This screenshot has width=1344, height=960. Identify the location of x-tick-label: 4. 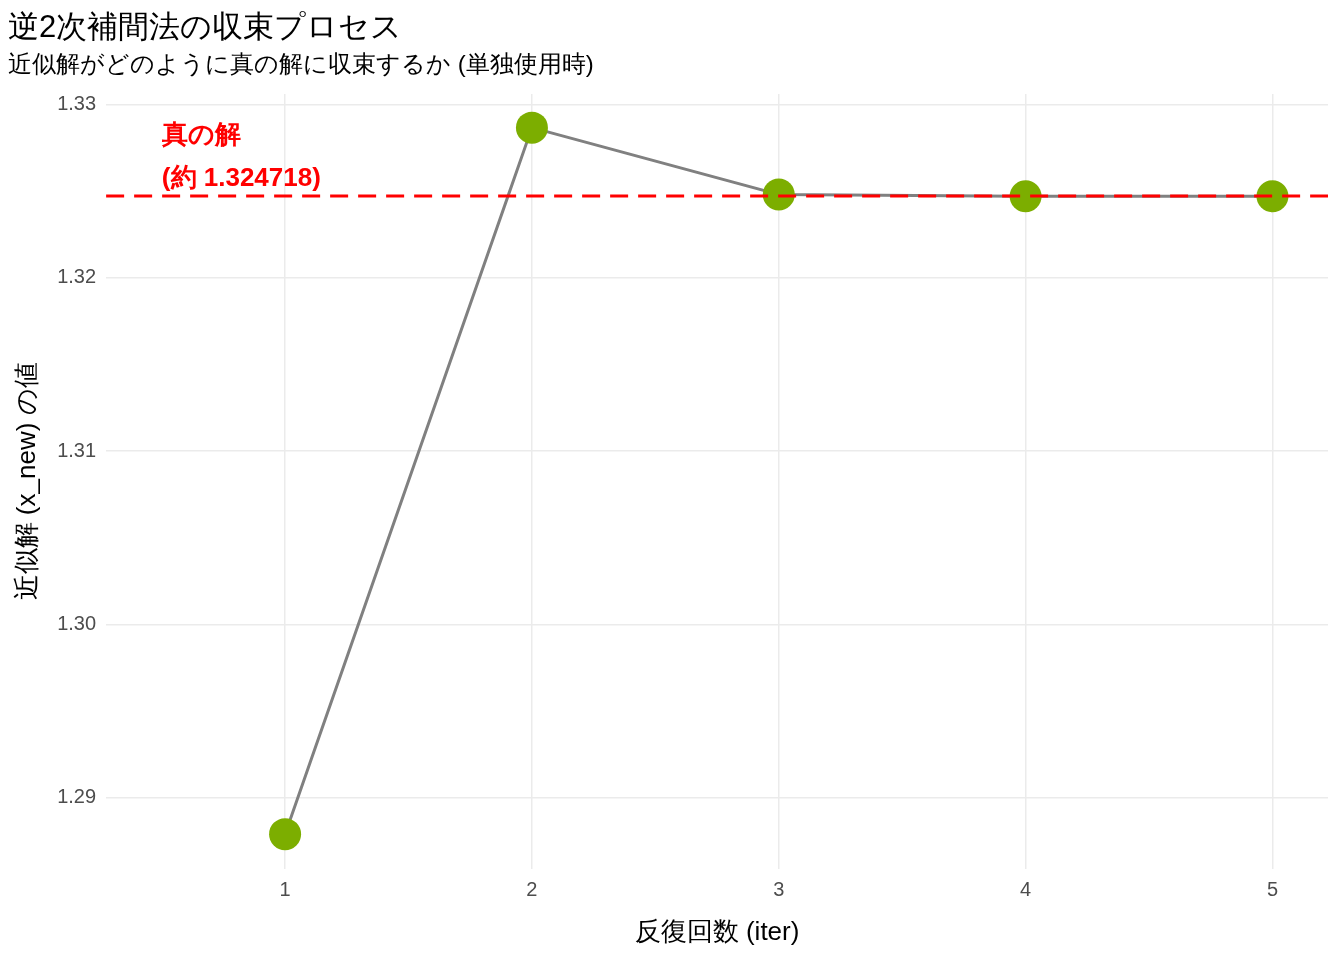
(1026, 889).